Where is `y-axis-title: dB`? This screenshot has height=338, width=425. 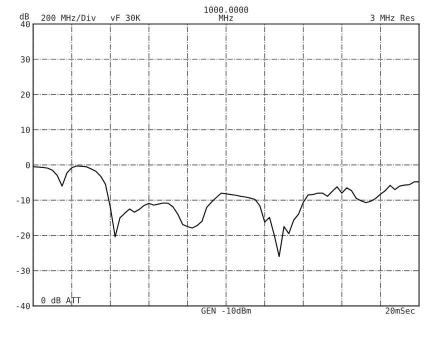
y-axis-title: dB is located at coordinates (24, 16).